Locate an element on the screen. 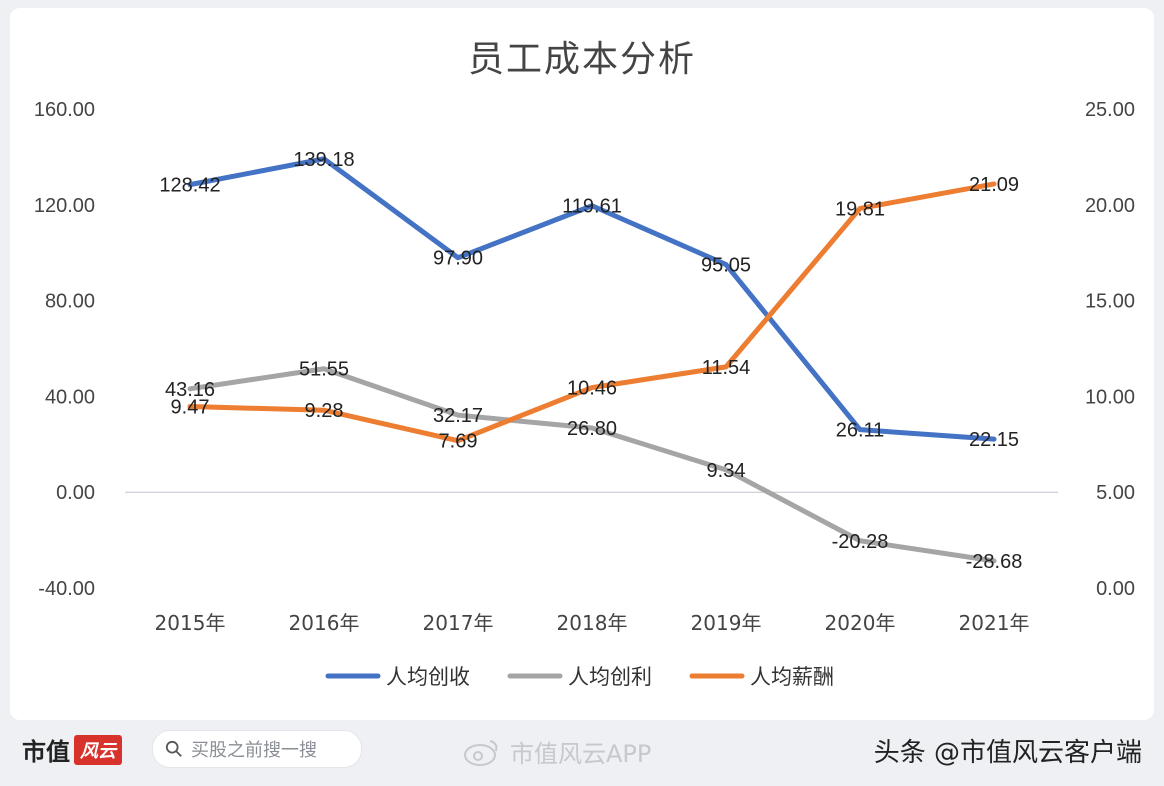 The width and height of the screenshot is (1164, 786). data-label: 97.90 is located at coordinates (458, 259).